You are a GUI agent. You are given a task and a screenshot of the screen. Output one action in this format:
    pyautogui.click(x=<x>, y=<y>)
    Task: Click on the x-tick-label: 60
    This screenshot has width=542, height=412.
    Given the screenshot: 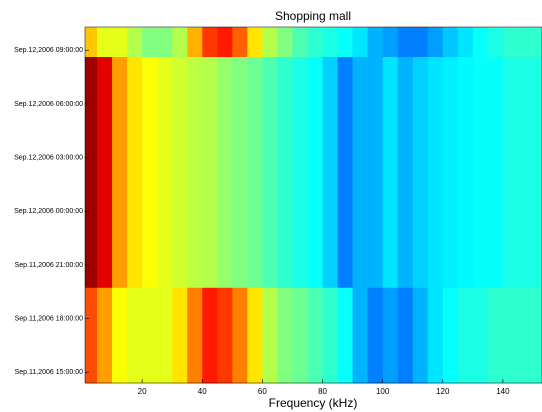 What is the action you would take?
    pyautogui.click(x=262, y=391)
    